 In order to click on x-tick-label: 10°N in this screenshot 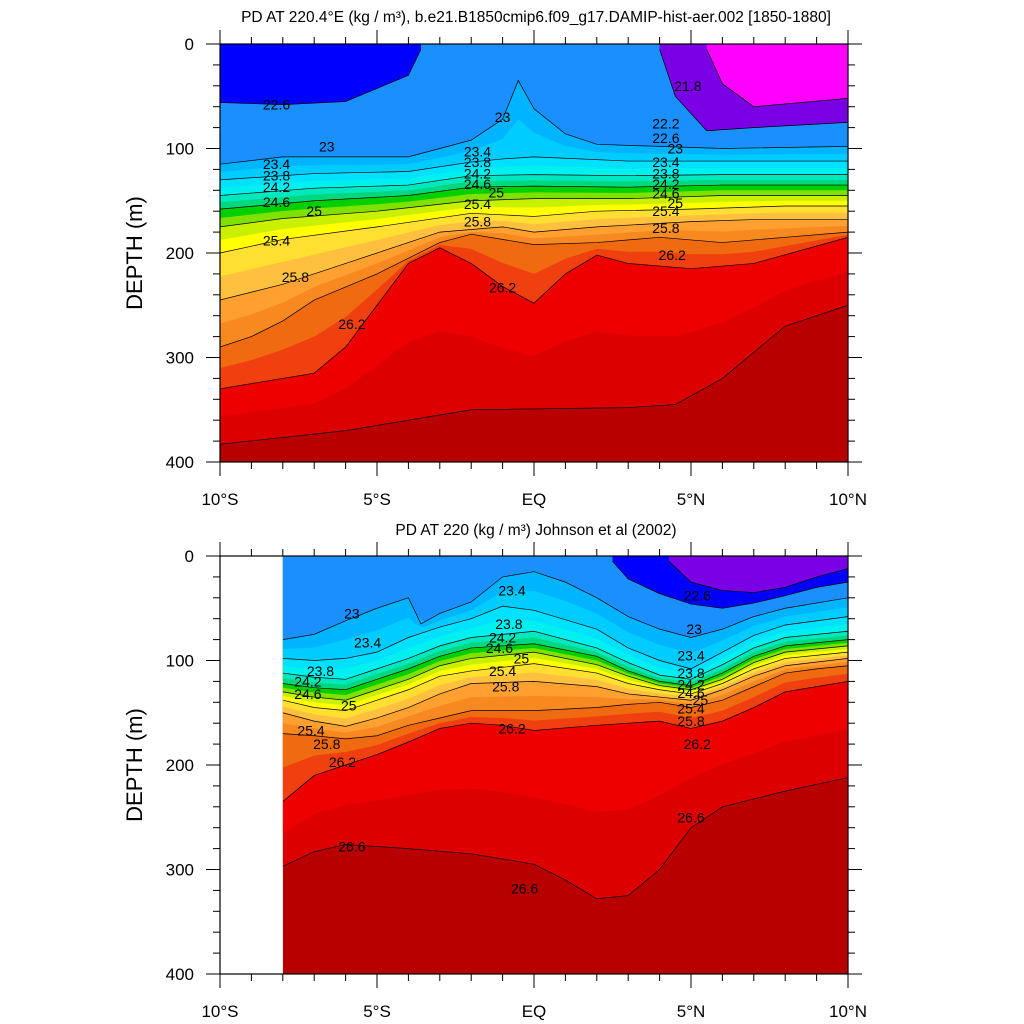, I will do `click(848, 1011)`.